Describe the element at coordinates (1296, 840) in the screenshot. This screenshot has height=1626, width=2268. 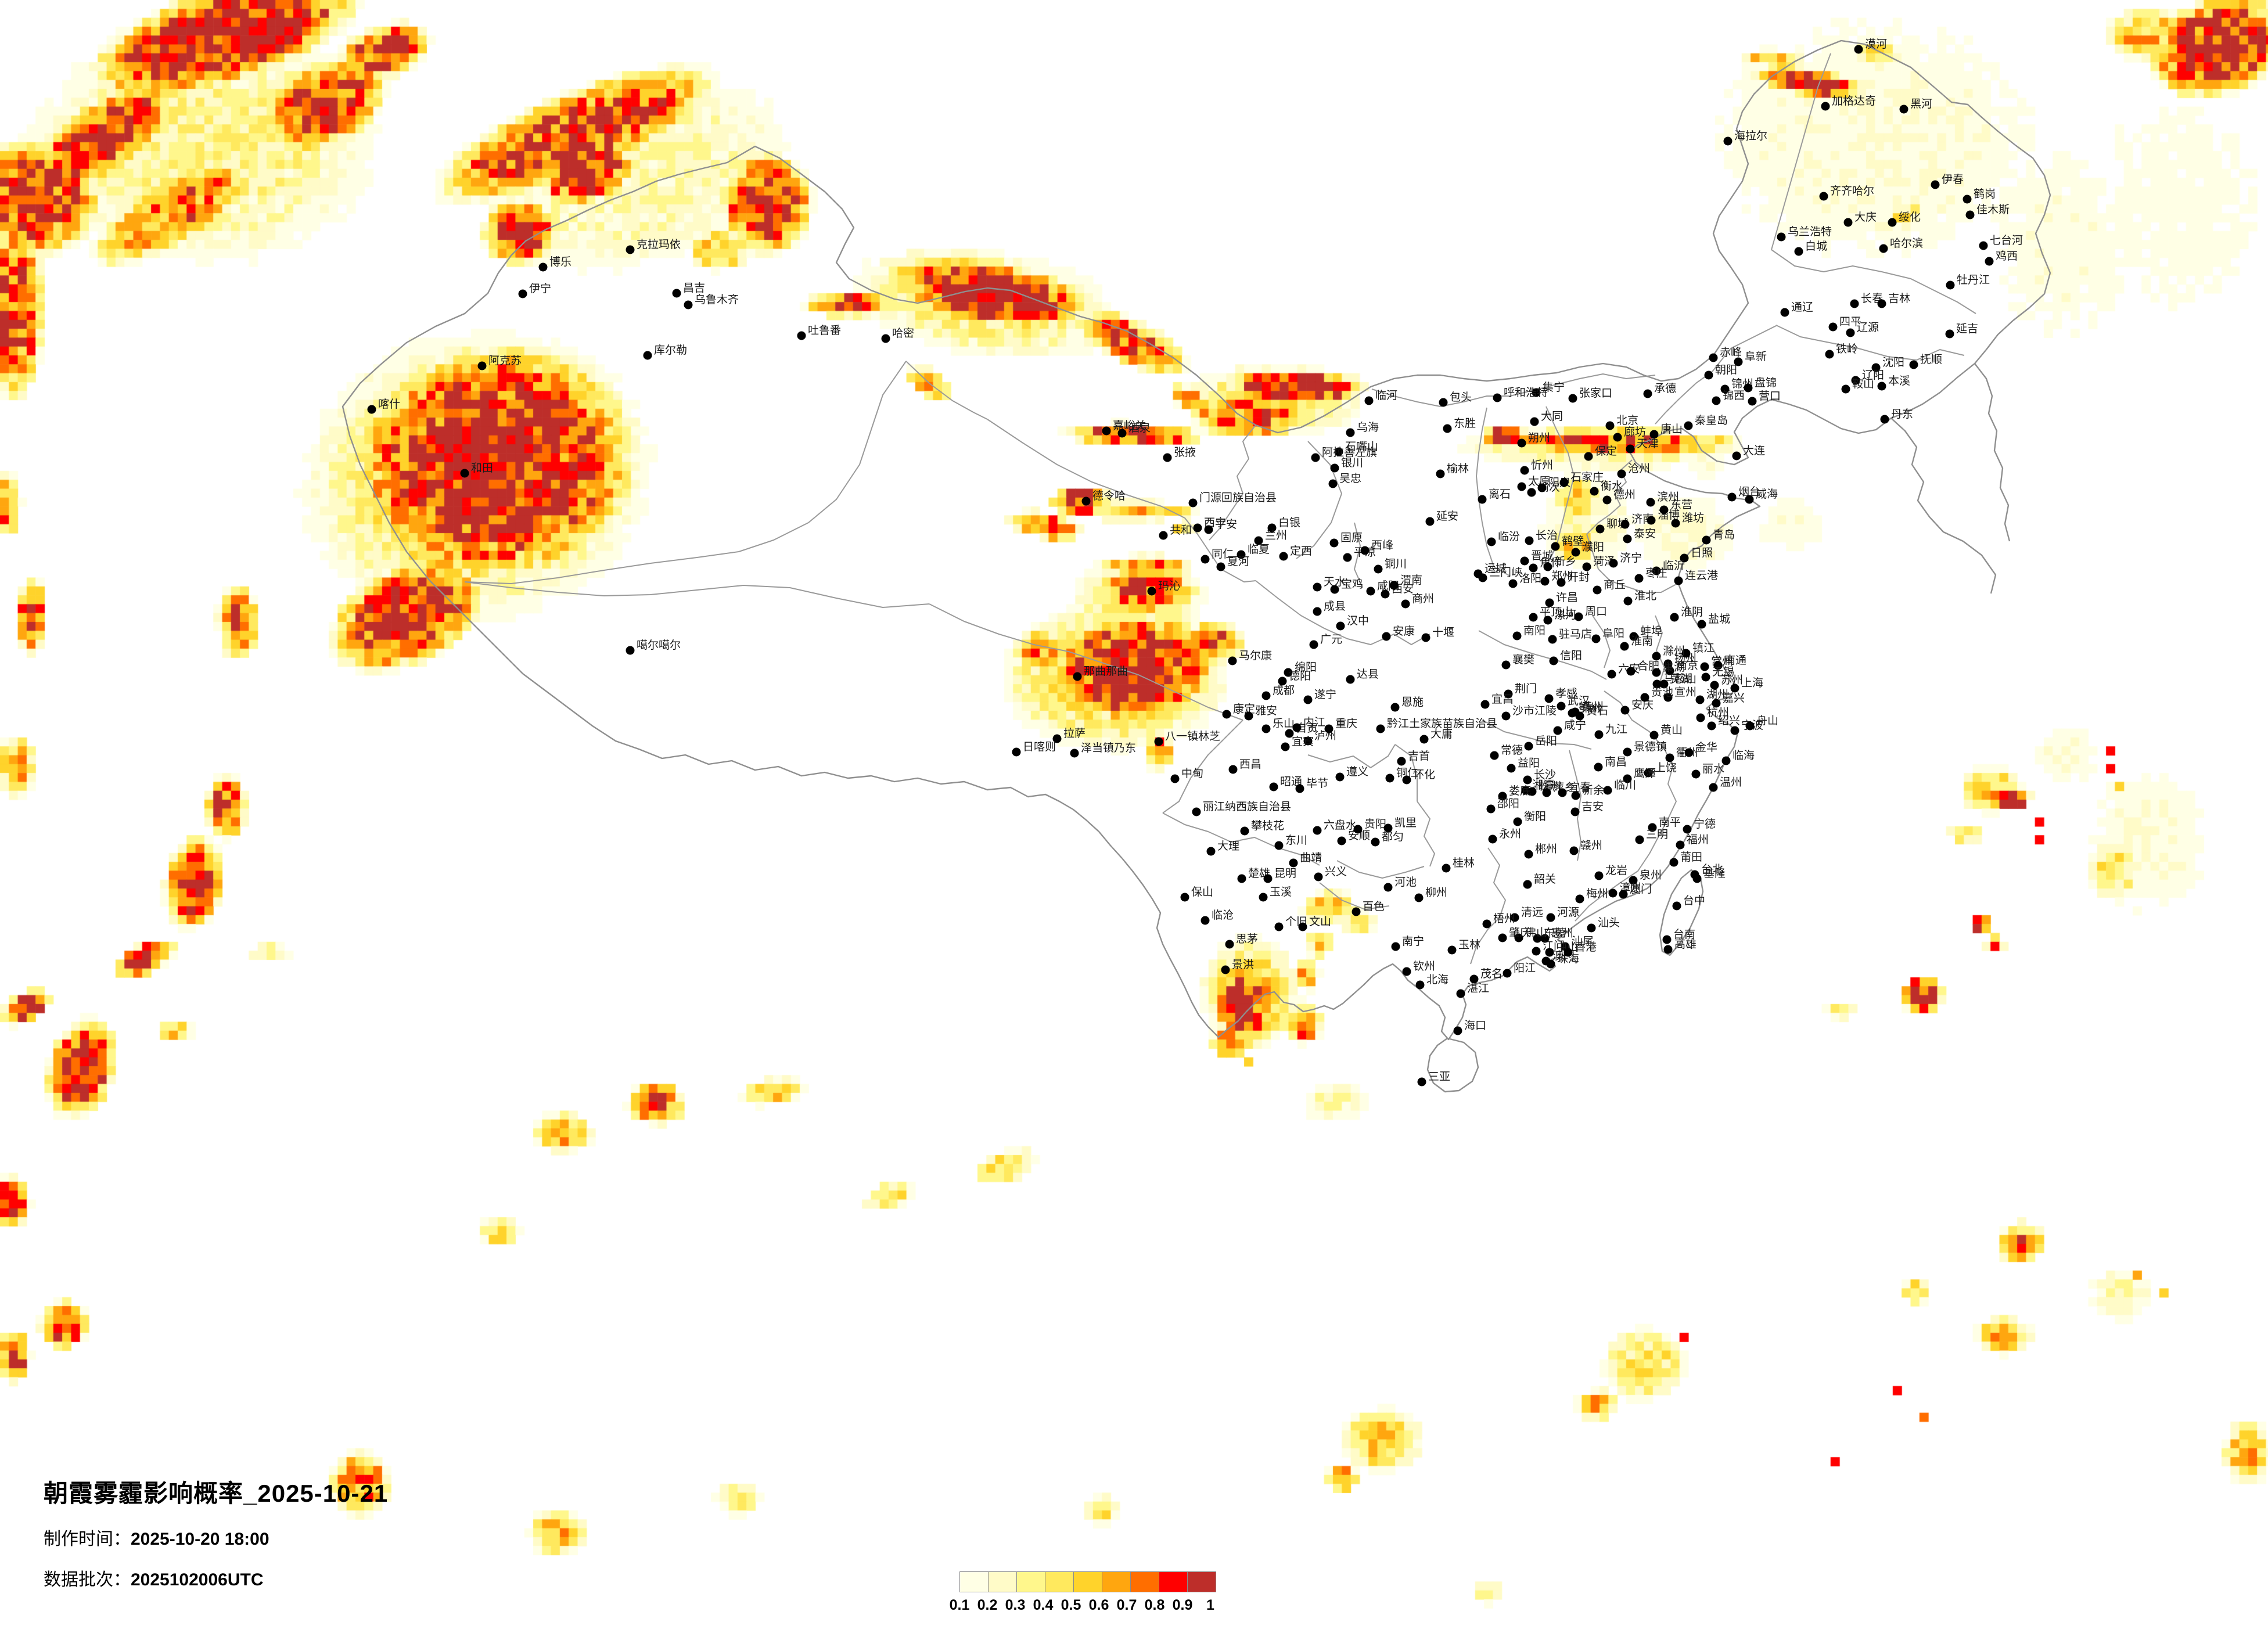
I see `city-label: 东川` at that location.